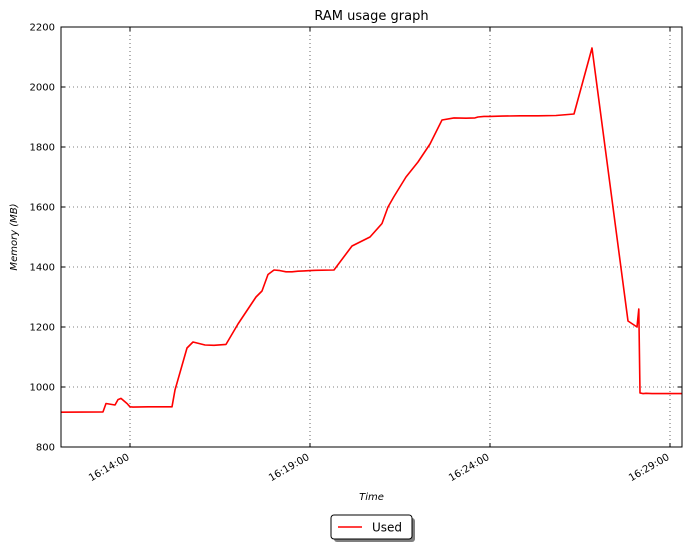  I want to click on x-tick-label: 16:14:00, so click(109, 468).